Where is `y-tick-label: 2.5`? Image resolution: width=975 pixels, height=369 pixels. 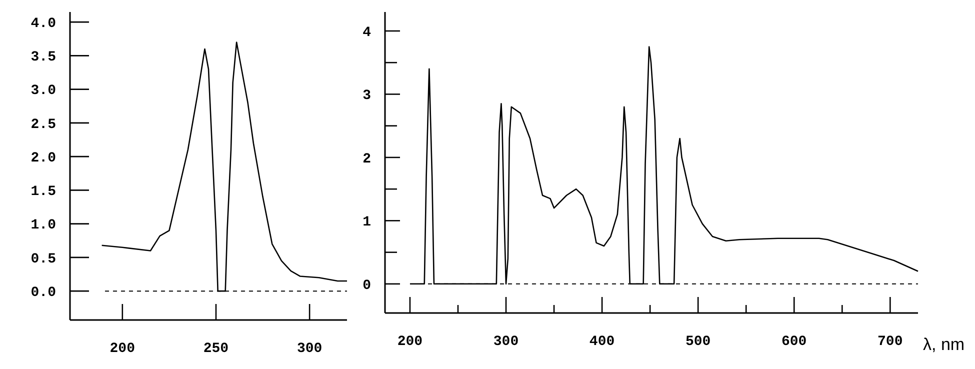 y-tick-label: 2.5 is located at coordinates (43, 124).